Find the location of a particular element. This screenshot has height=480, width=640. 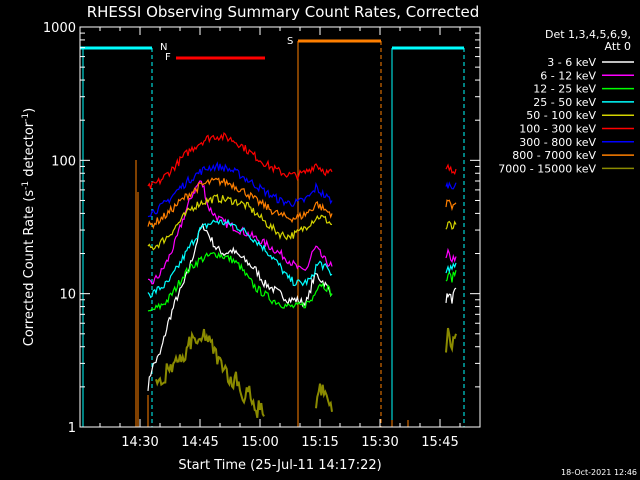

x-tick-label-2: 15:00 is located at coordinates (259, 442).